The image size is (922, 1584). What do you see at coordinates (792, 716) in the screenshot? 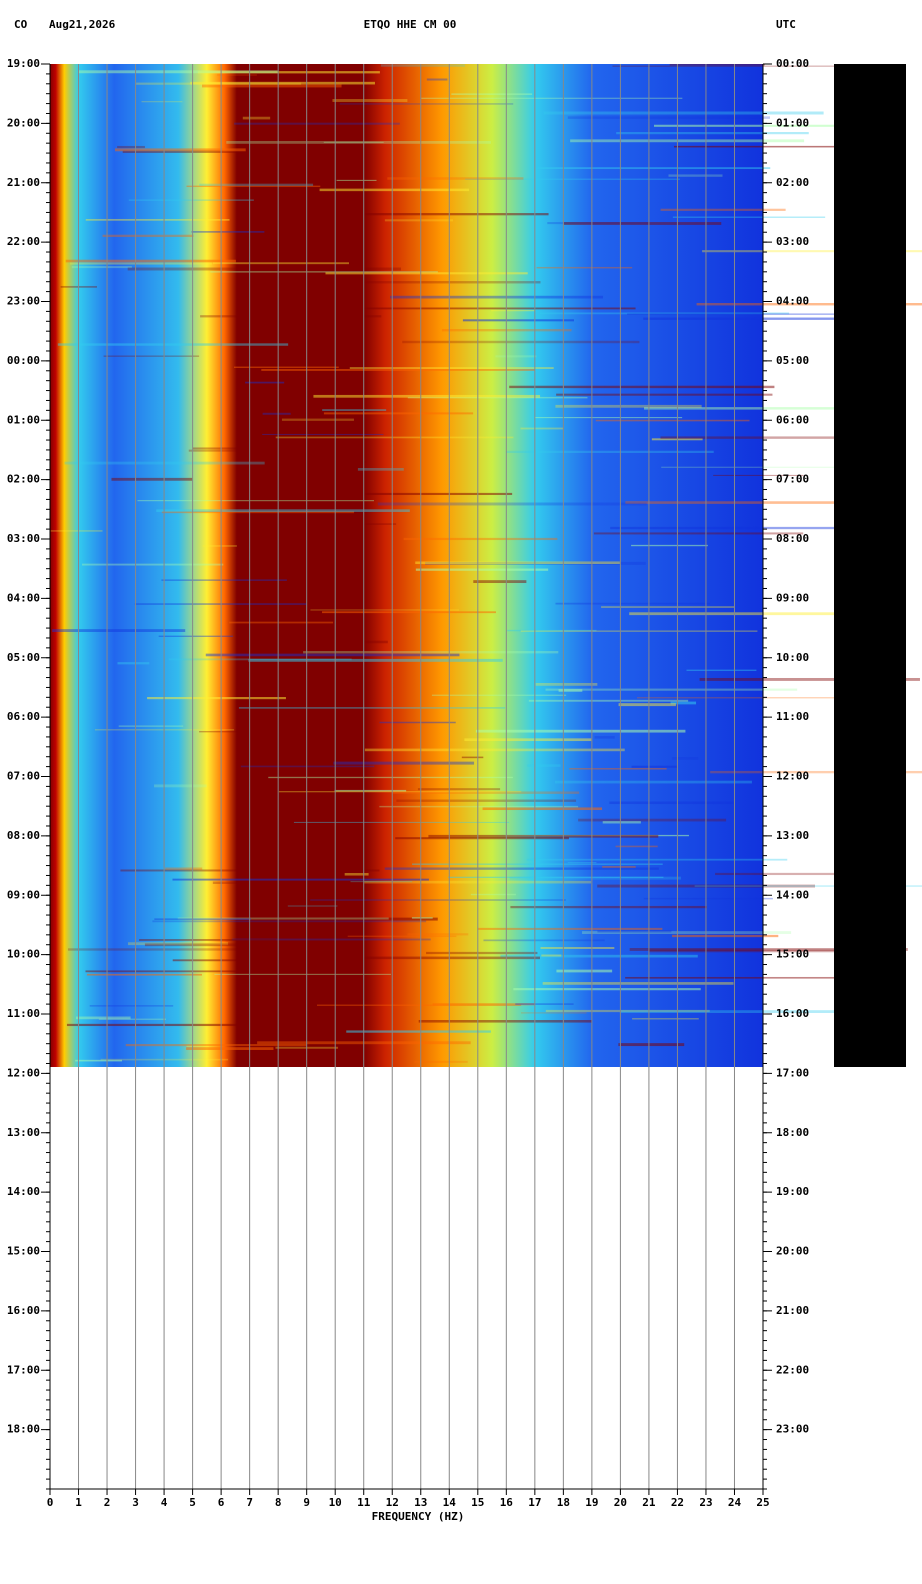
I see `y2-tick-label: 11:00` at bounding box center [792, 716].